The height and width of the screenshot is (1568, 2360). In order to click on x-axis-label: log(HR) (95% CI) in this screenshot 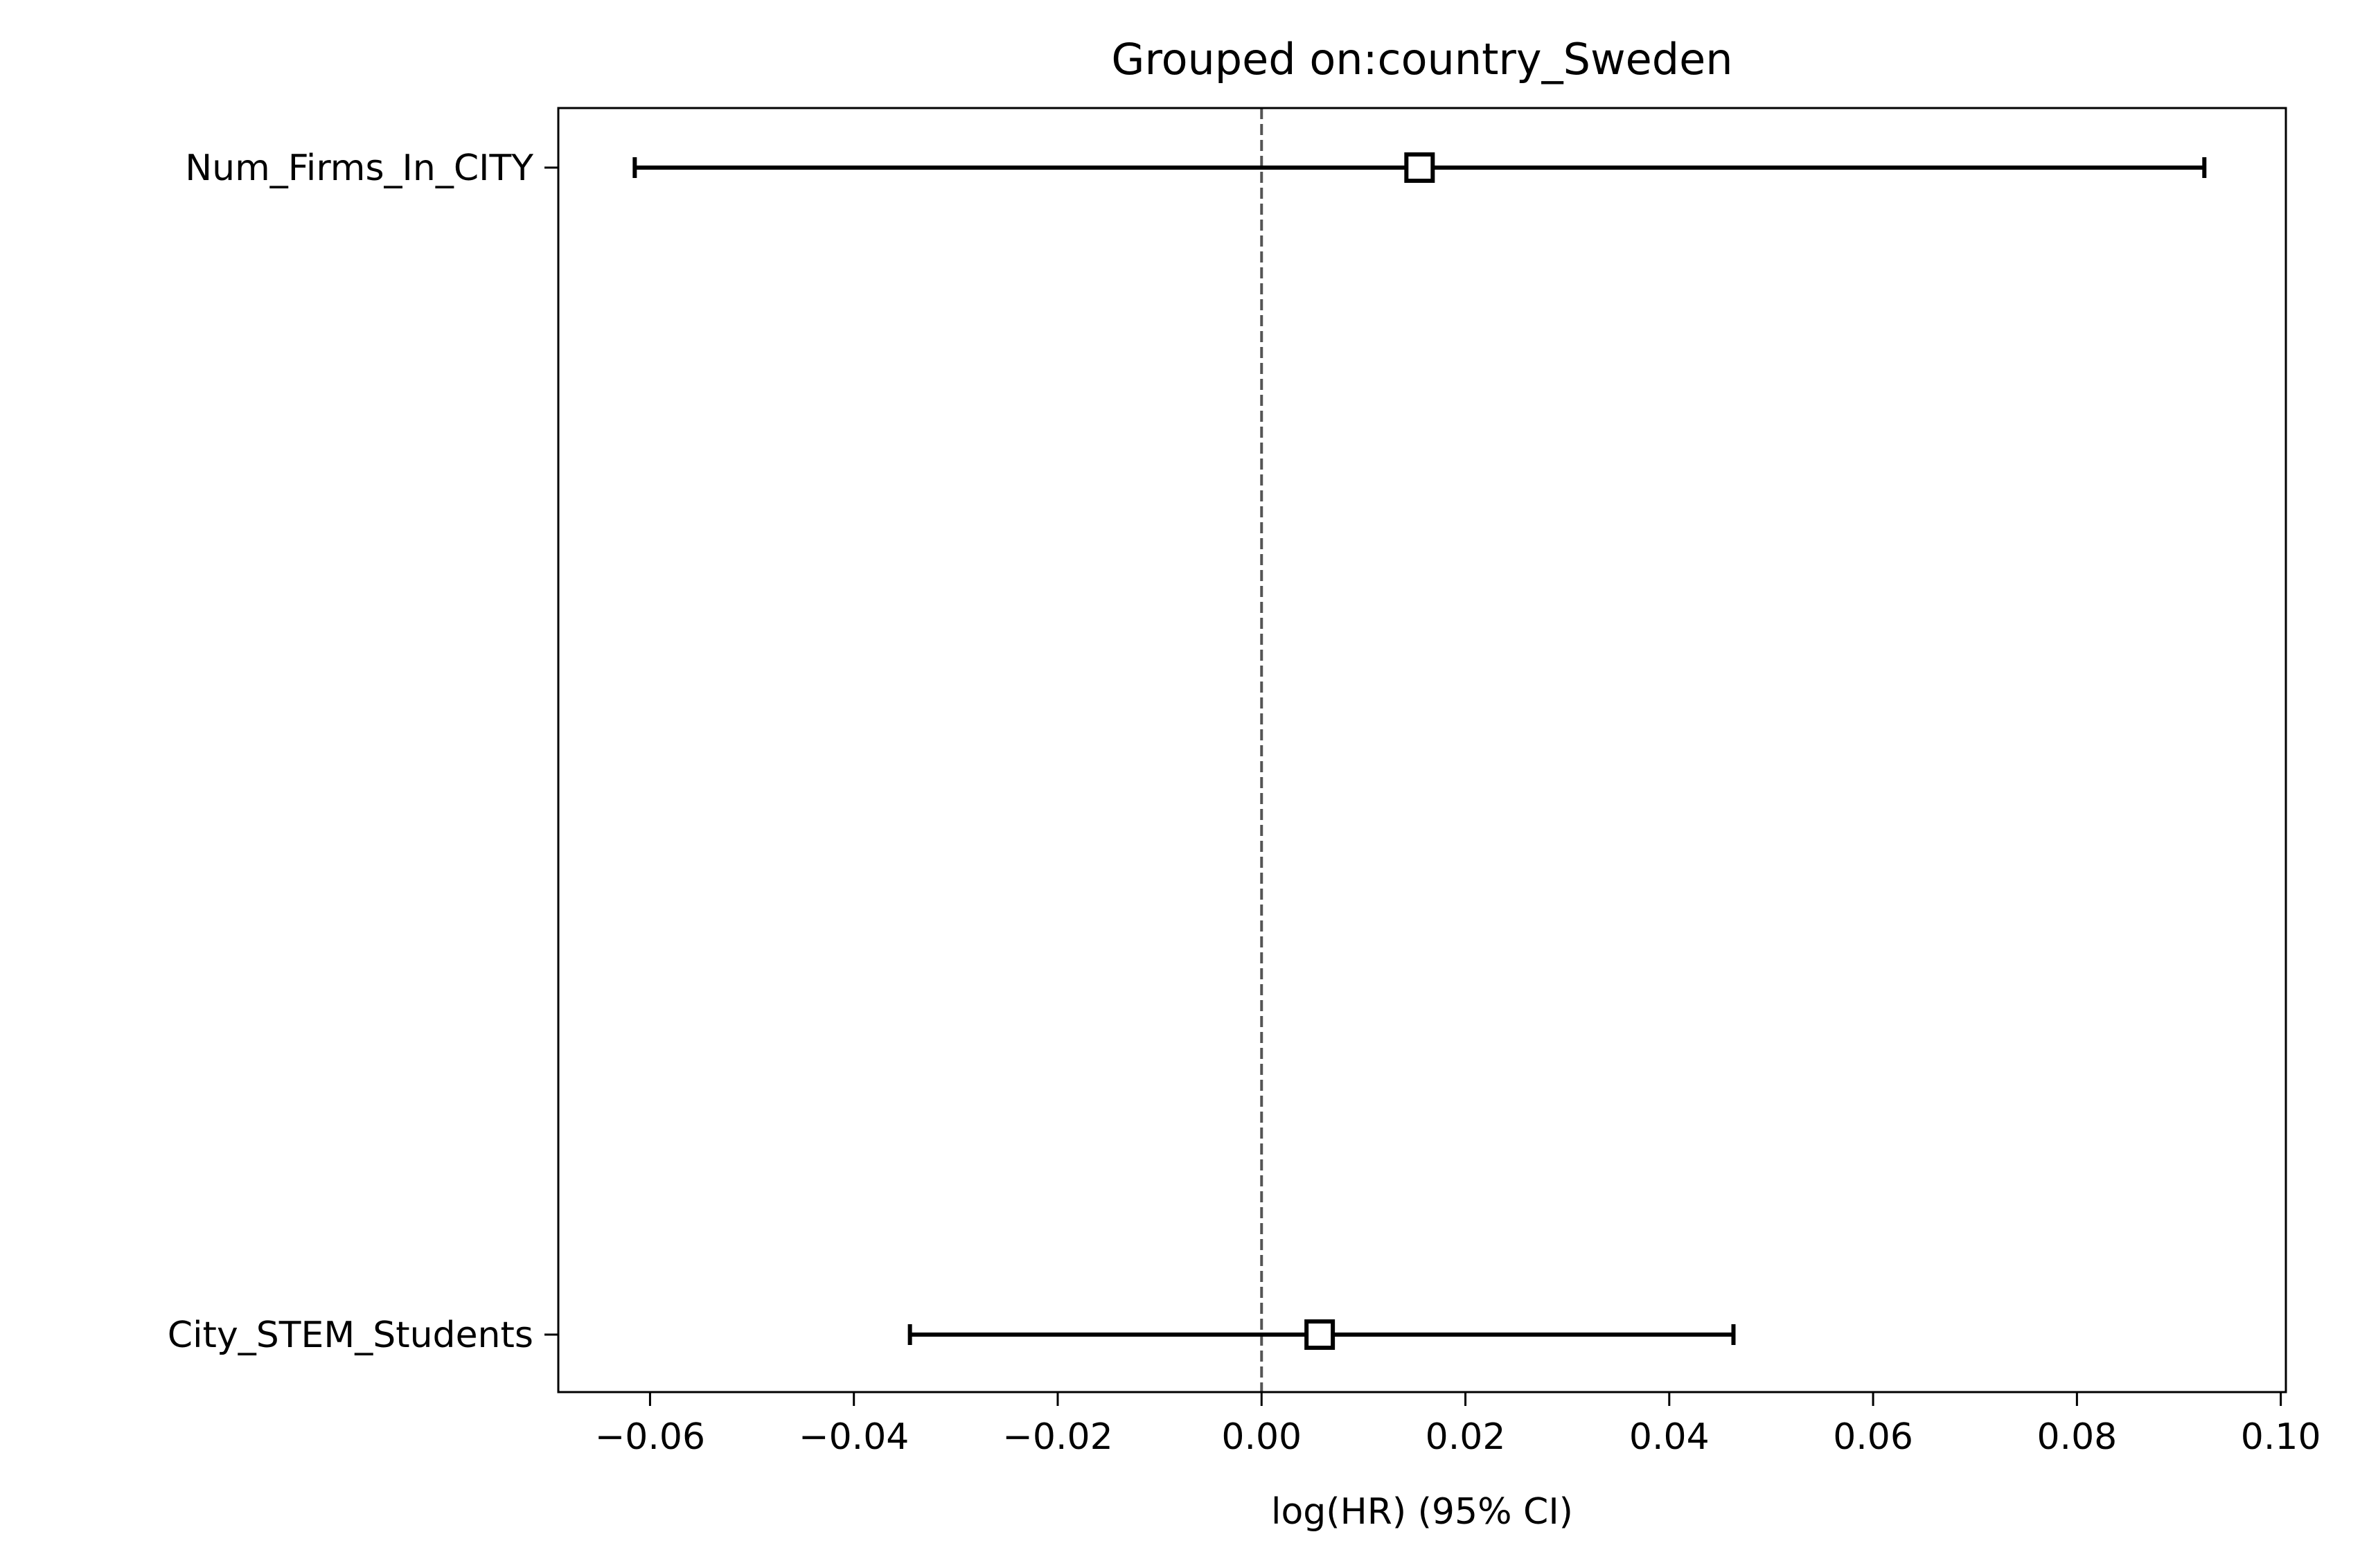, I will do `click(1422, 1512)`.